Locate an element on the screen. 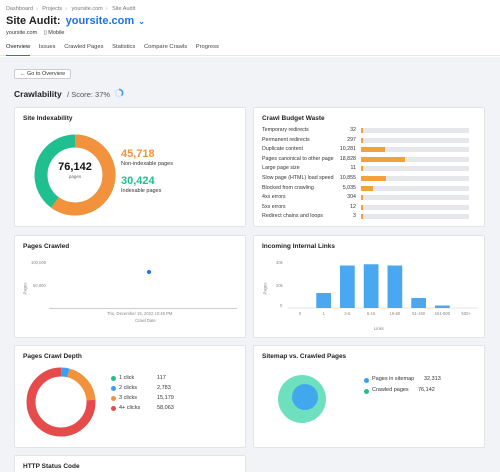  y-tick: 100,000 is located at coordinates (39, 262).